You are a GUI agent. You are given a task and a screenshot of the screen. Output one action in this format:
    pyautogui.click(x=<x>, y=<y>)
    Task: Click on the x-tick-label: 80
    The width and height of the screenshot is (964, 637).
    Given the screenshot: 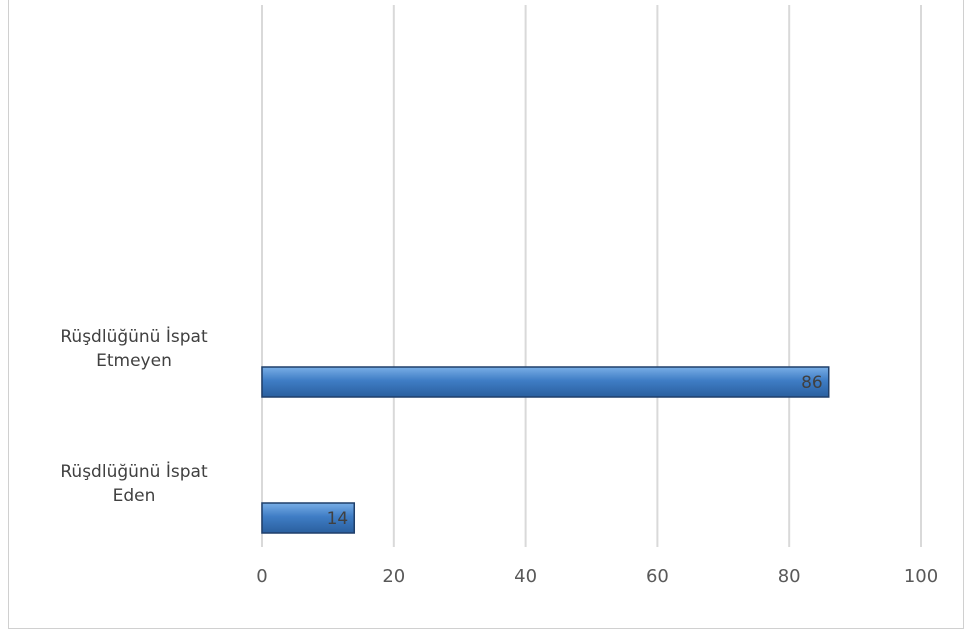 What is the action you would take?
    pyautogui.click(x=789, y=576)
    